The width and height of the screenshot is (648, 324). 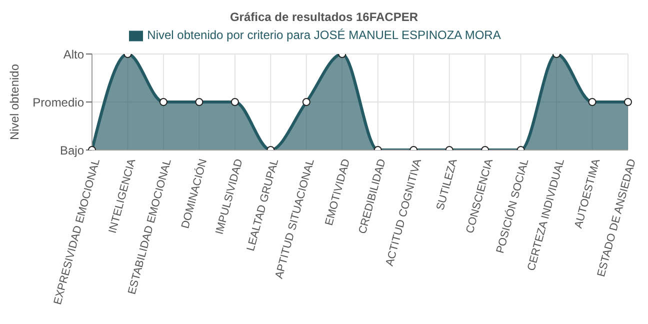 What do you see at coordinates (324, 17) in the screenshot?
I see `chart-title: Gráfica de resultados 16FACPER` at bounding box center [324, 17].